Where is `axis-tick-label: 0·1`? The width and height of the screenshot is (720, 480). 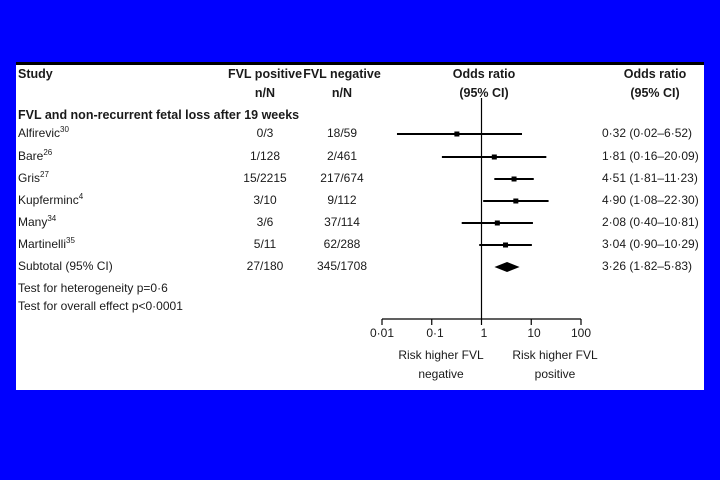
axis-tick-label: 0·1 is located at coordinates (435, 333).